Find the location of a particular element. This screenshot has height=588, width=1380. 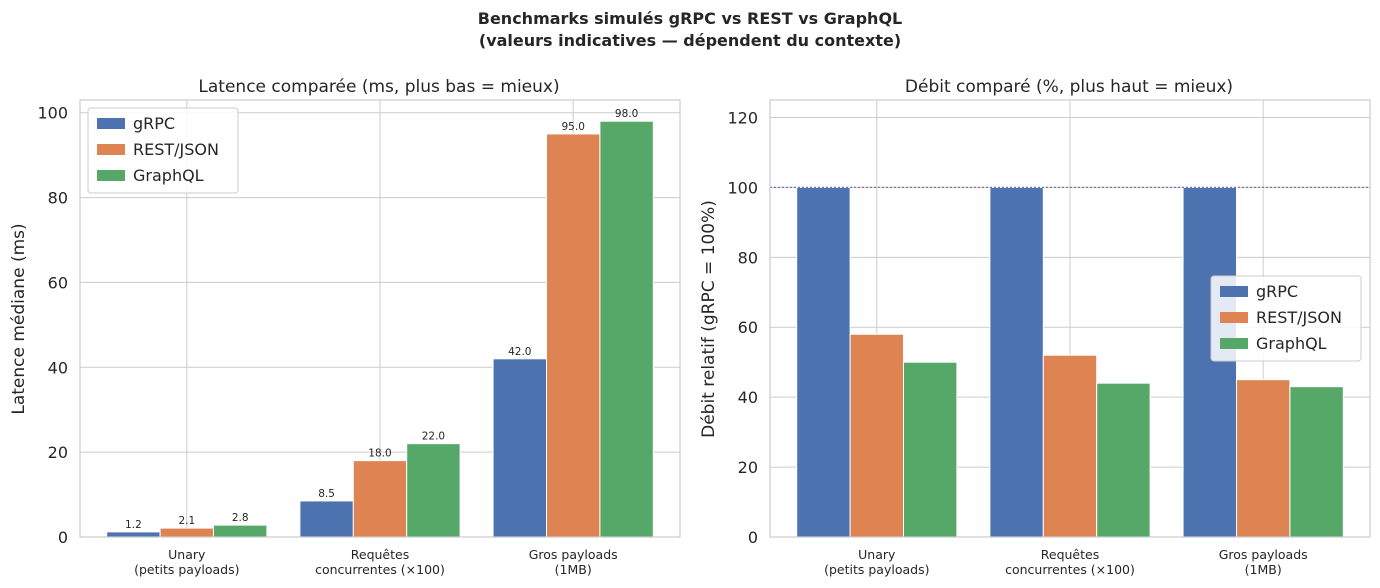

latency-legend: gRPC REST/JSON GraphQL is located at coordinates (163, 150).